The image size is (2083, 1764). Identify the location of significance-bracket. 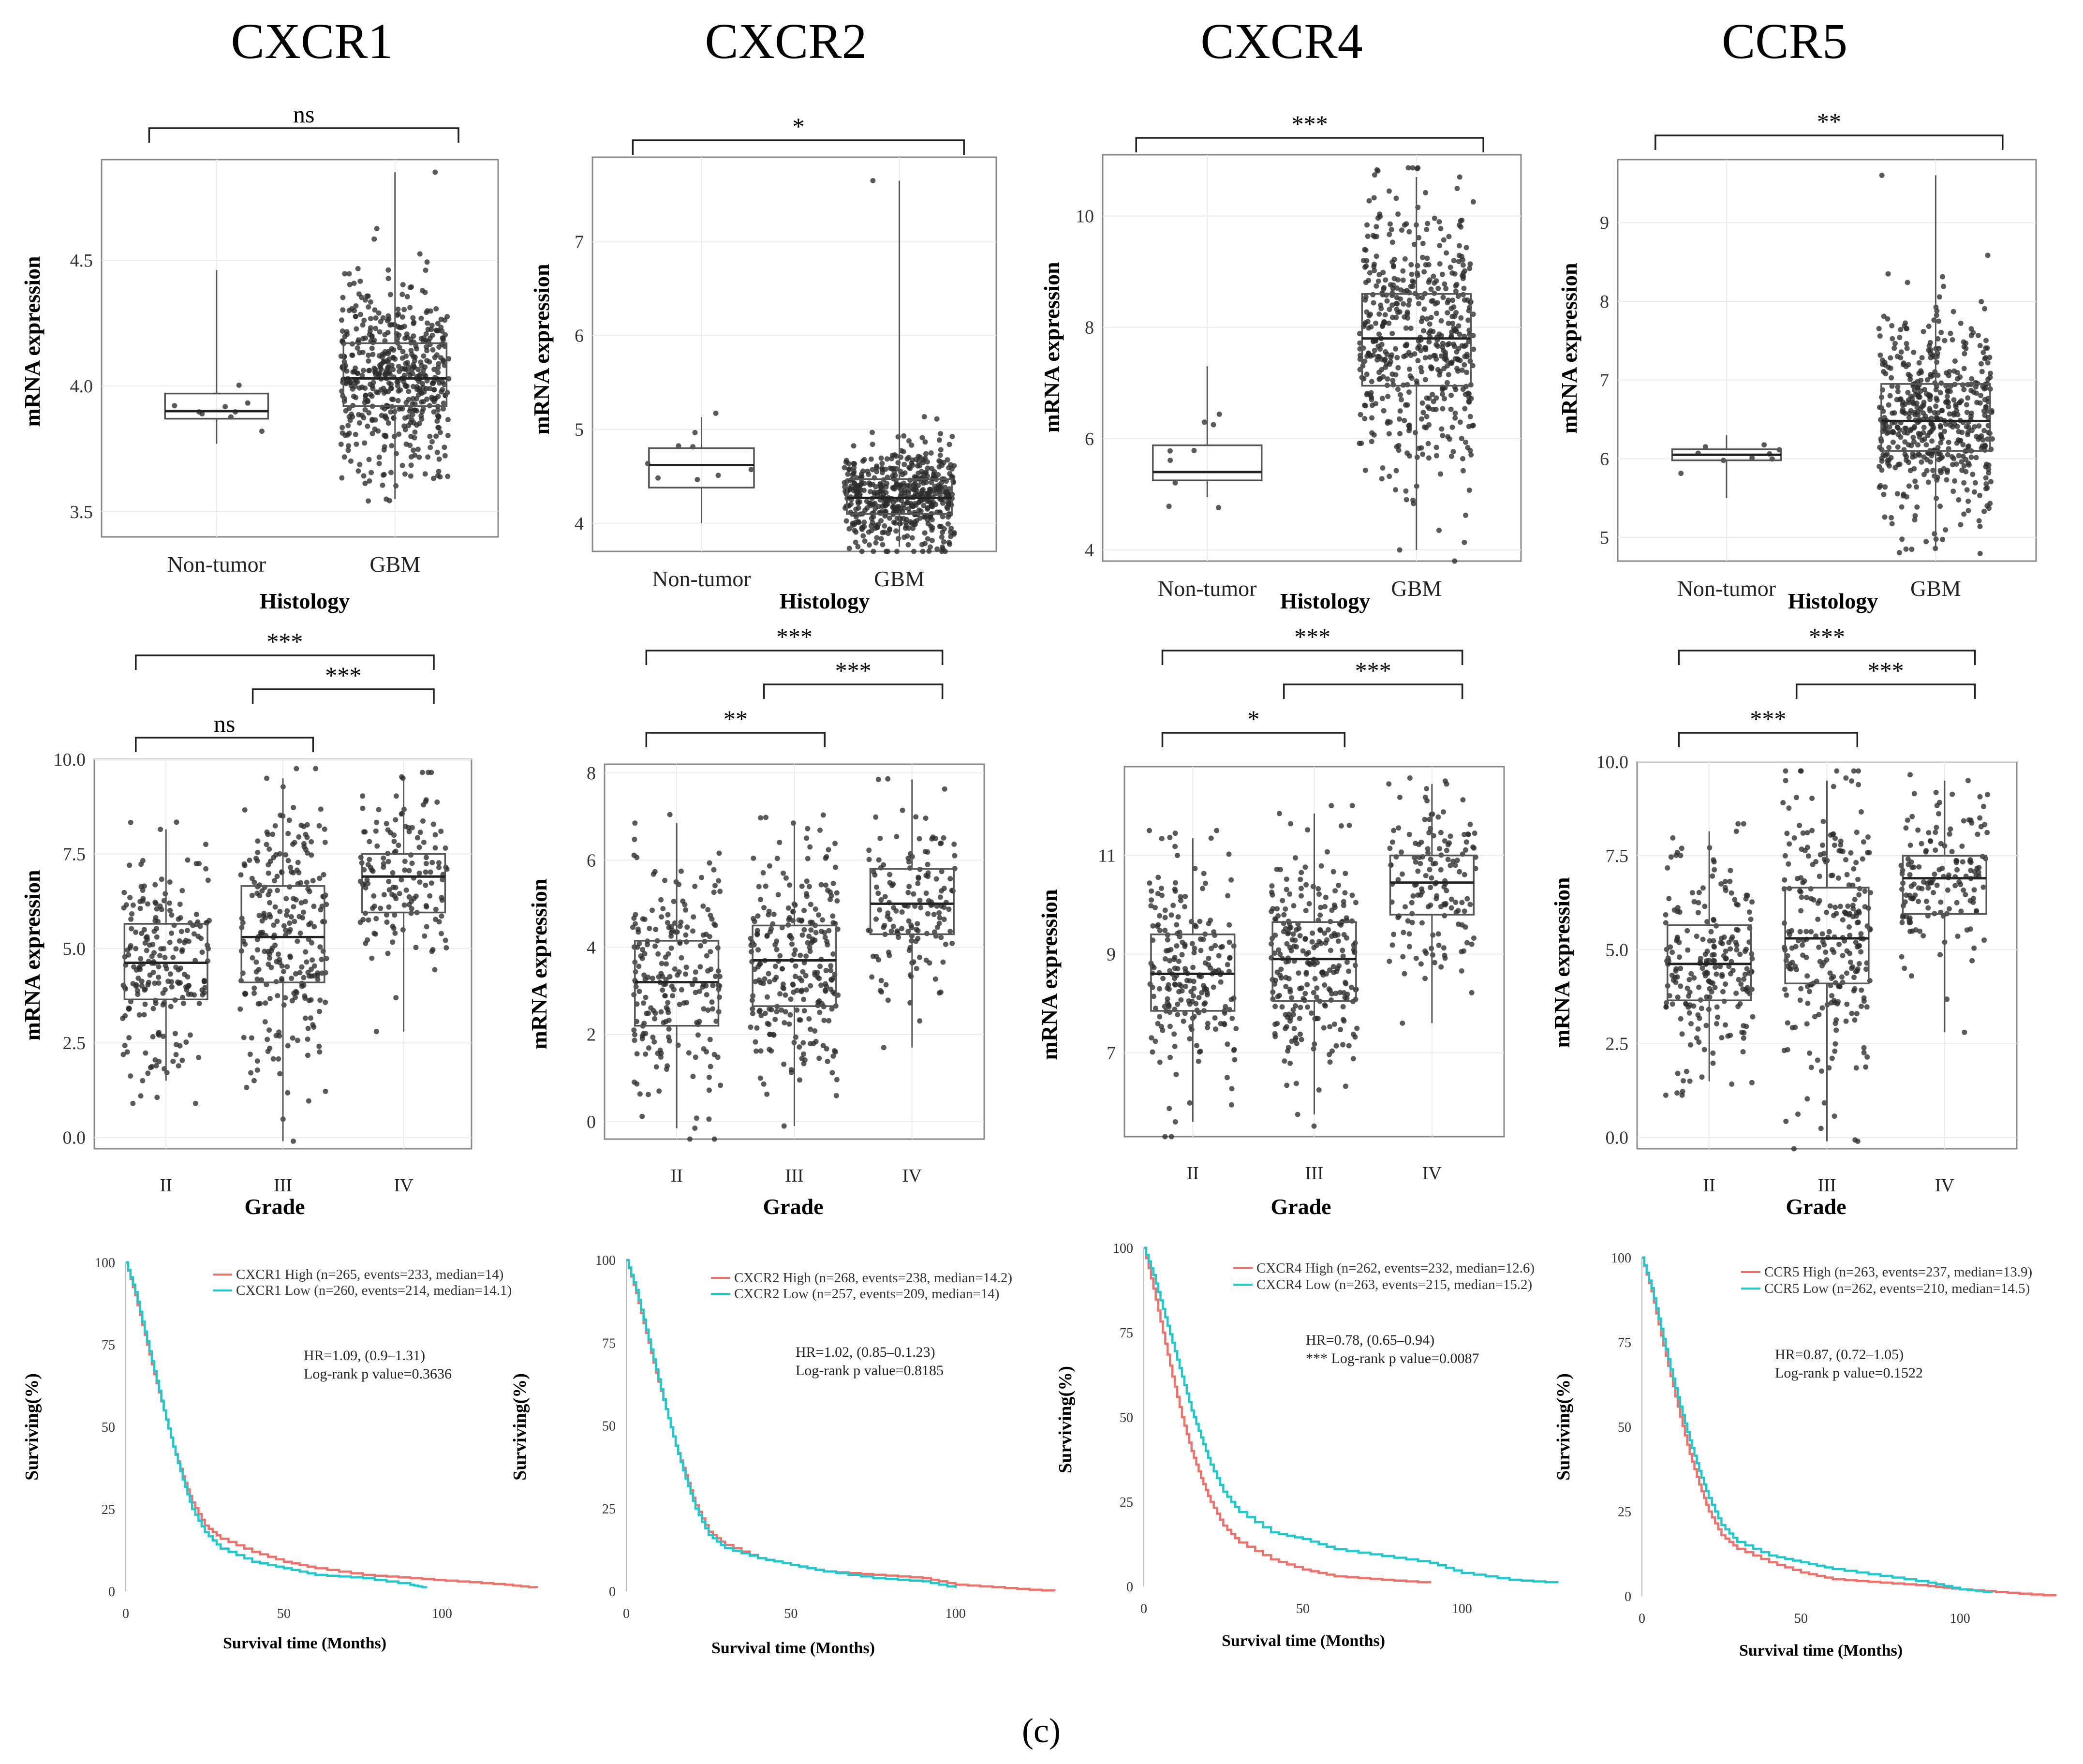
(343, 696).